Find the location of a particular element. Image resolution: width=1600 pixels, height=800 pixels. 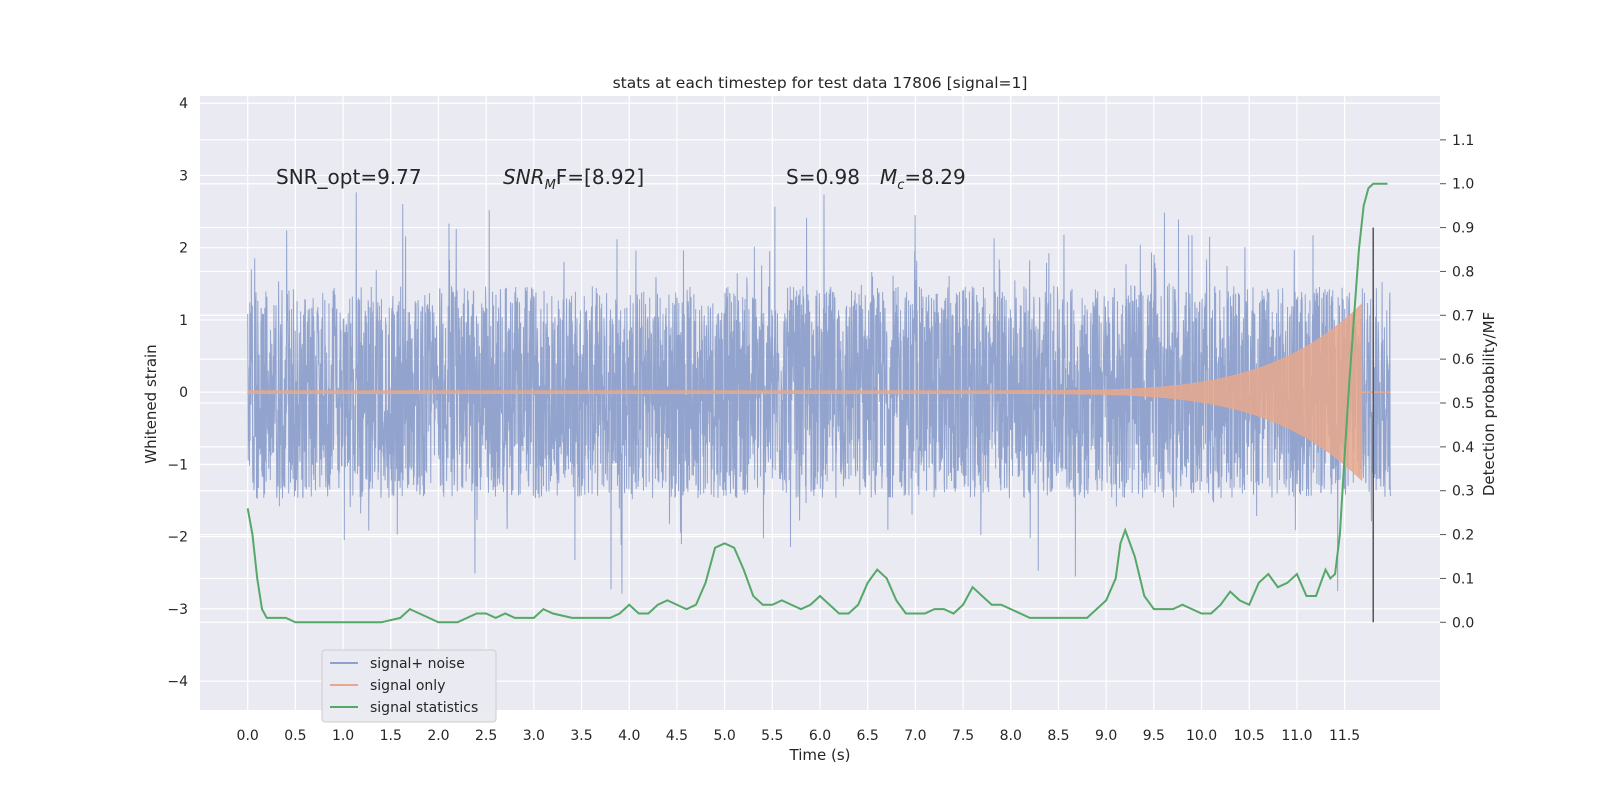

x-tick-label: 10.5 is located at coordinates (1249, 736).